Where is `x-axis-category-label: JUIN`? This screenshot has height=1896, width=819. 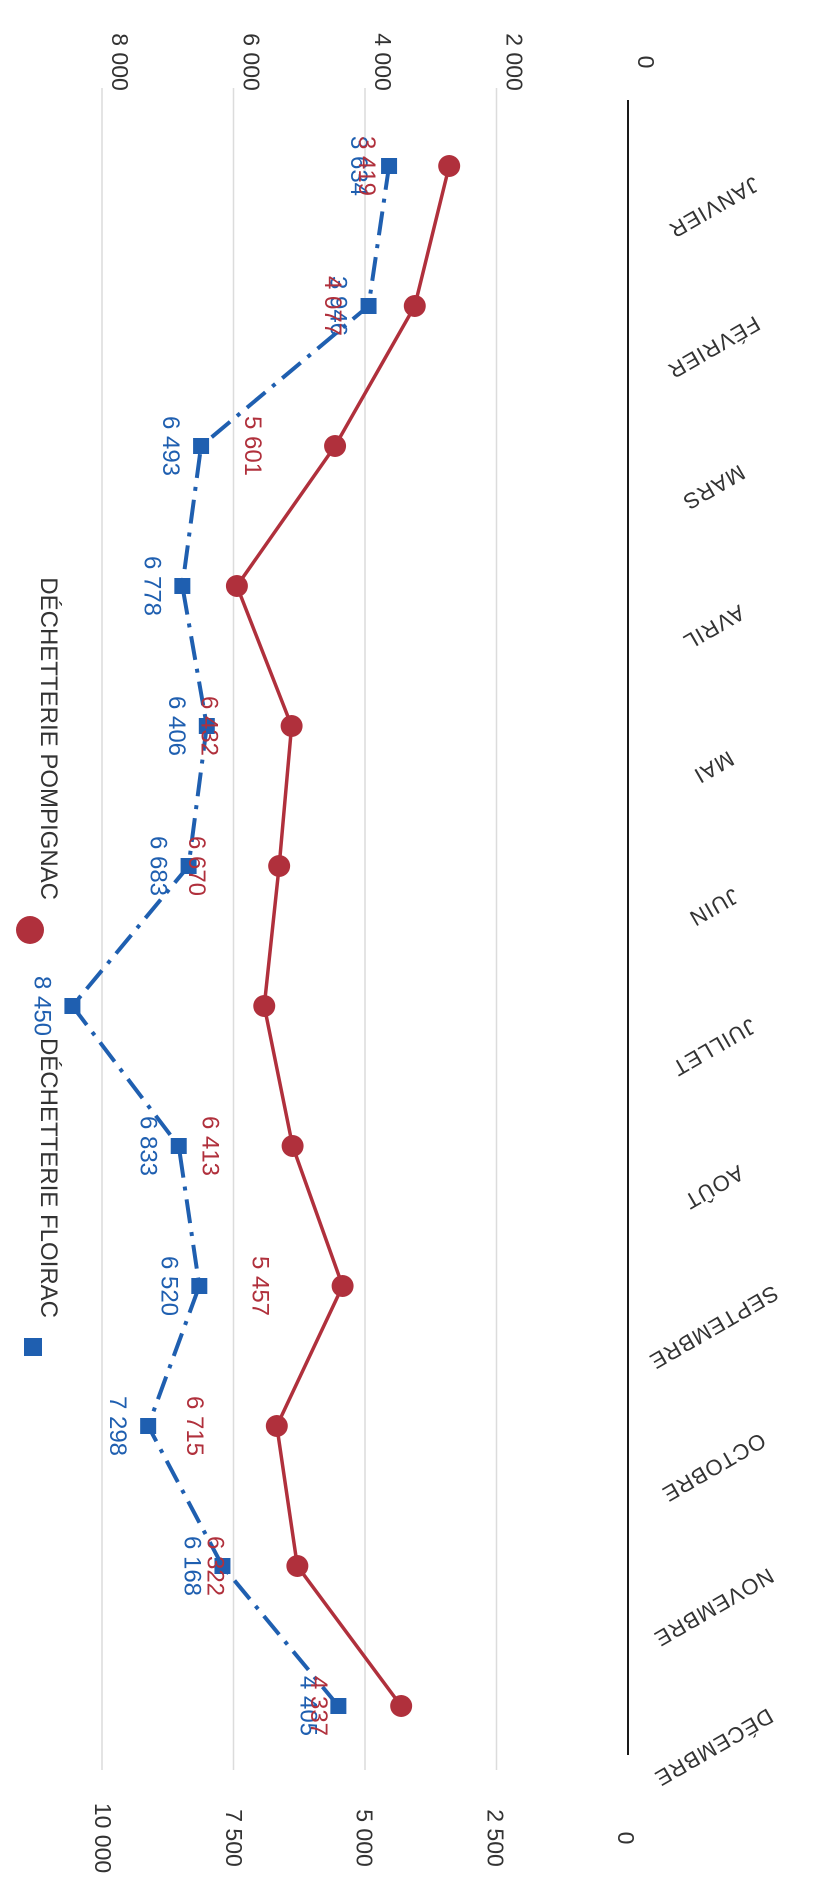
x-axis-category-label: JUIN is located at coordinates (714, 907).